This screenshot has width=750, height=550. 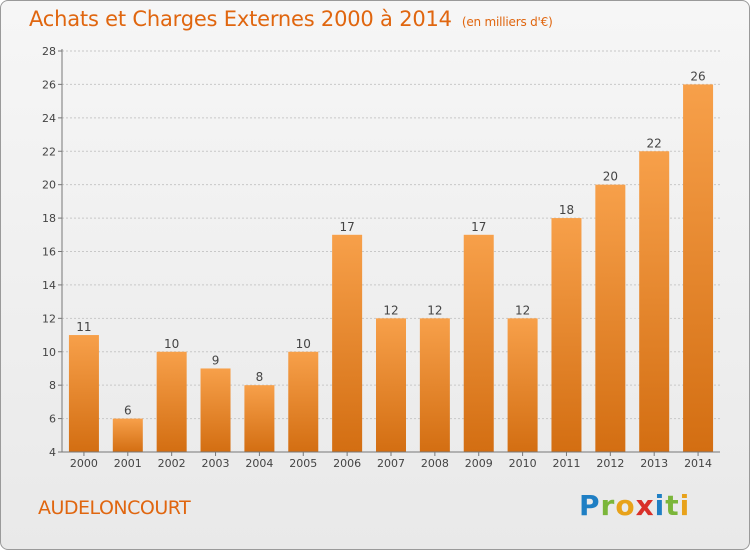 What do you see at coordinates (49, 352) in the screenshot?
I see `y-tick-label: 10` at bounding box center [49, 352].